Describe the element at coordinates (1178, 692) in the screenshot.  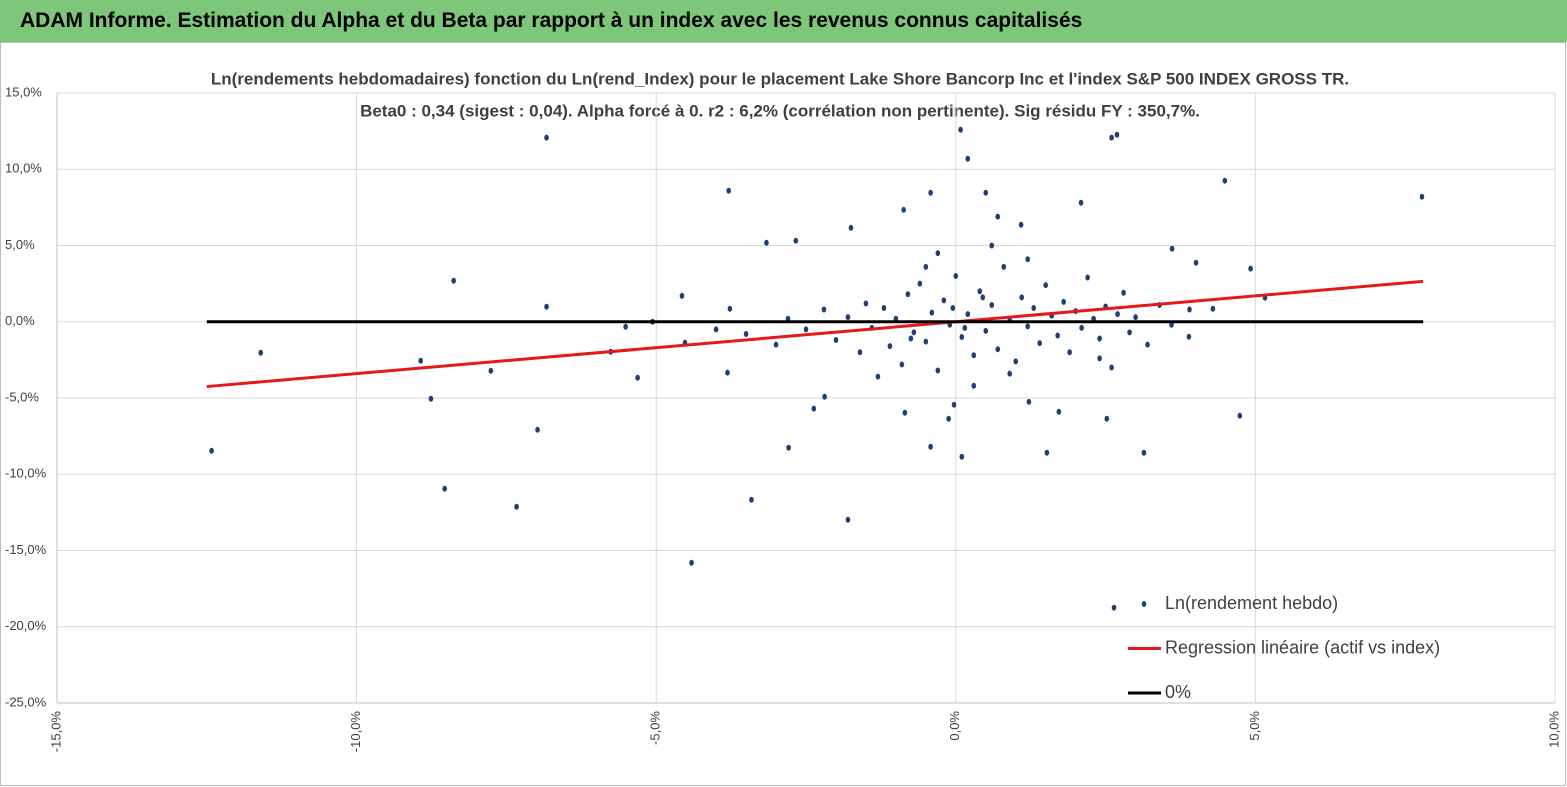
I see `legend-label: 0%` at that location.